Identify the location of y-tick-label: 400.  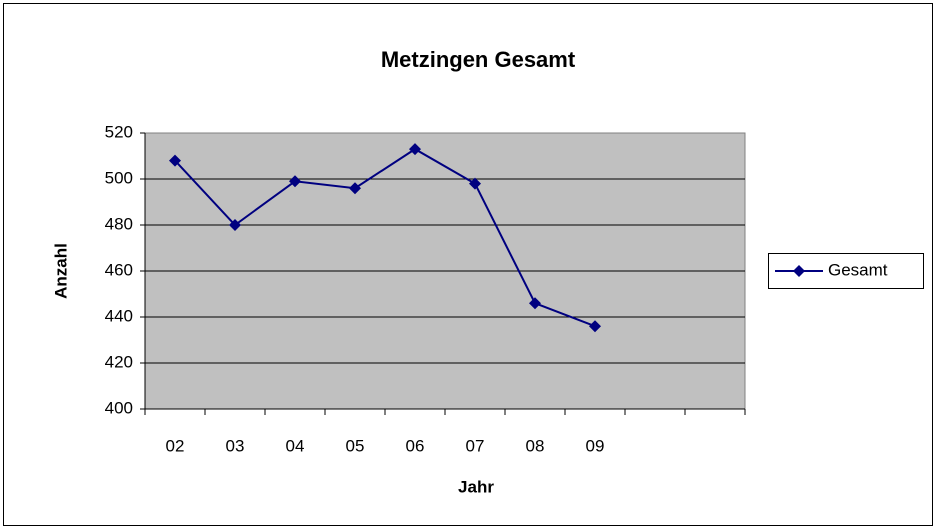
(119, 407).